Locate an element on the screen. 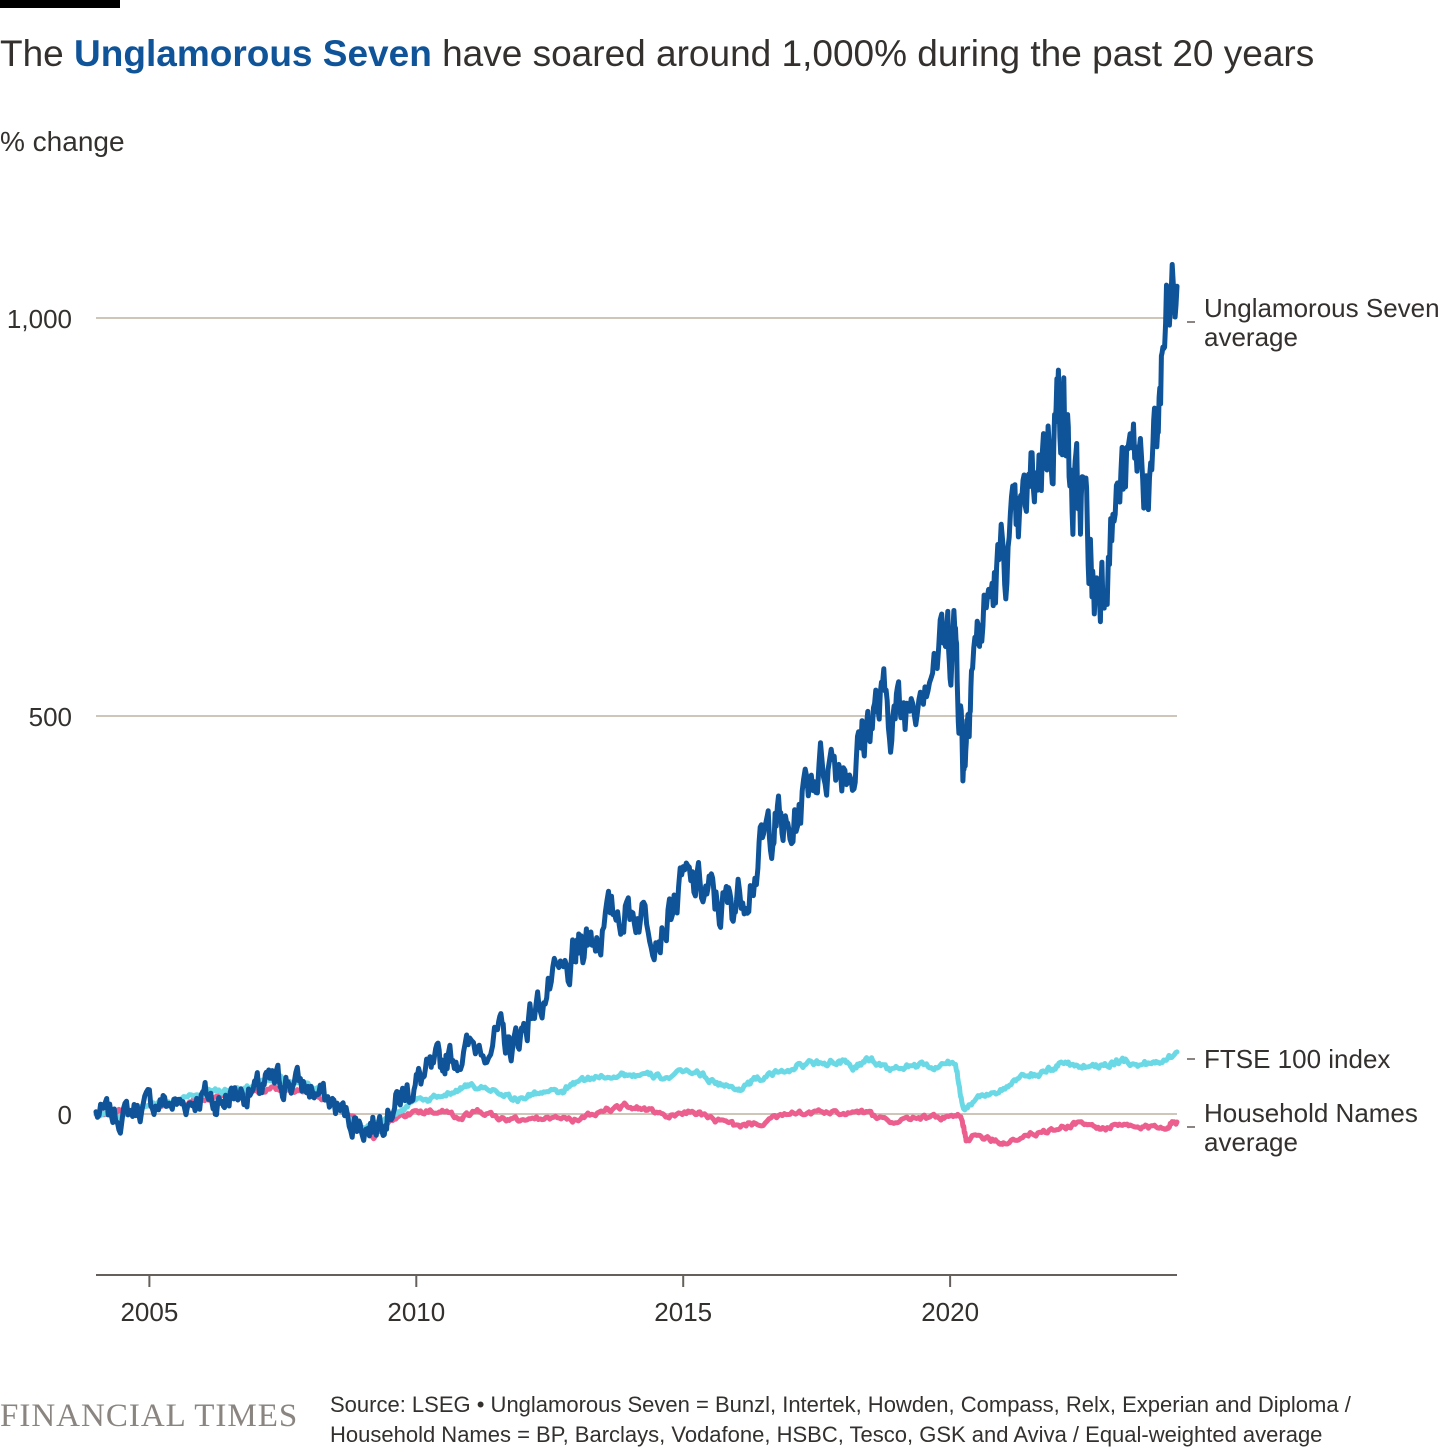 This screenshot has height=1452, width=1454. x-tick-label-2015: 2015 is located at coordinates (683, 1312).